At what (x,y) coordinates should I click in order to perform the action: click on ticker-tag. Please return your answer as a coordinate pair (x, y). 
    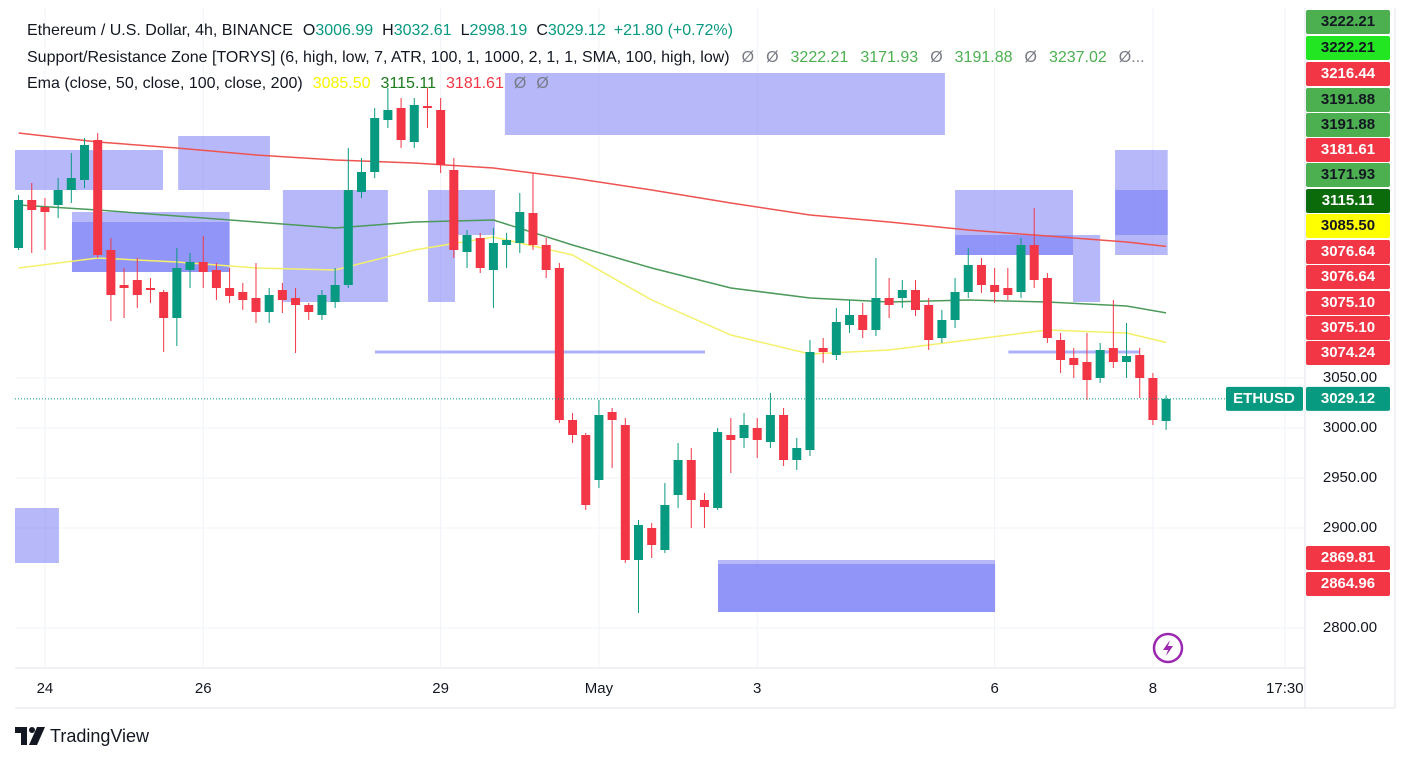
    Looking at the image, I should click on (1264, 398).